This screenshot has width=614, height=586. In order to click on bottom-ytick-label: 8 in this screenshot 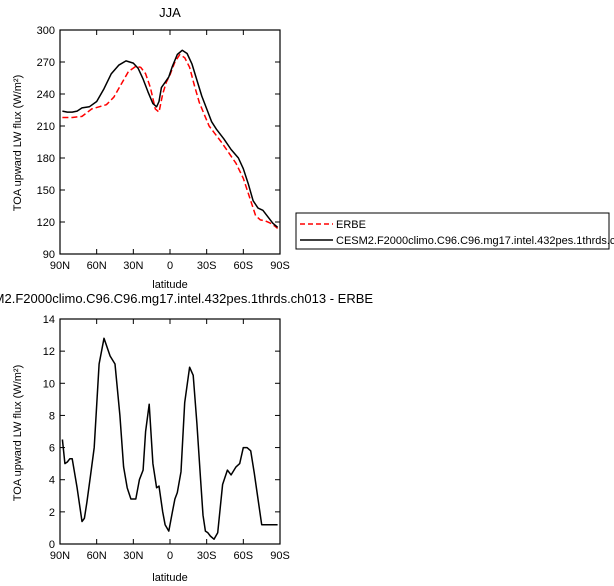, I will do `click(52, 416)`.